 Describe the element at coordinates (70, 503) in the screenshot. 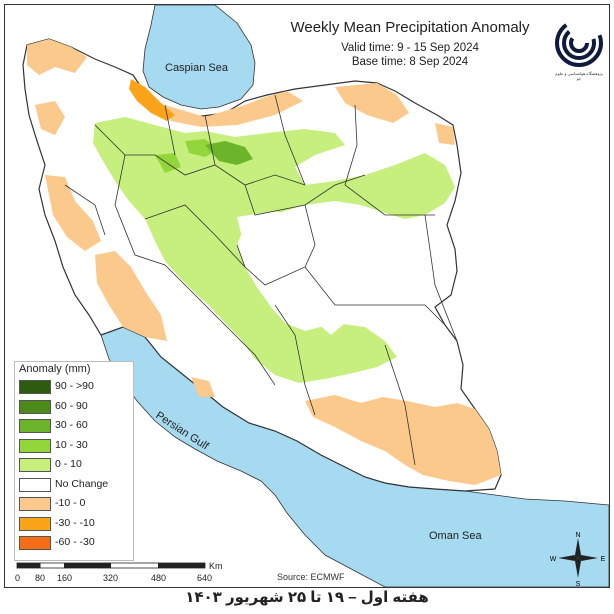

I see `legend-label: -10 - 0` at that location.